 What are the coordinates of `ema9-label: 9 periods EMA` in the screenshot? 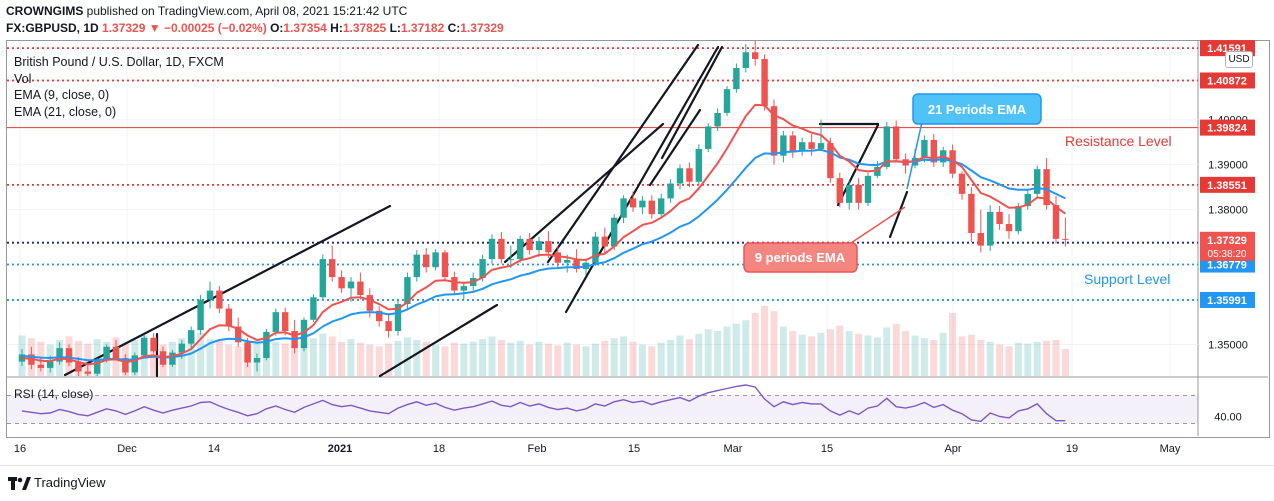 It's located at (800, 257).